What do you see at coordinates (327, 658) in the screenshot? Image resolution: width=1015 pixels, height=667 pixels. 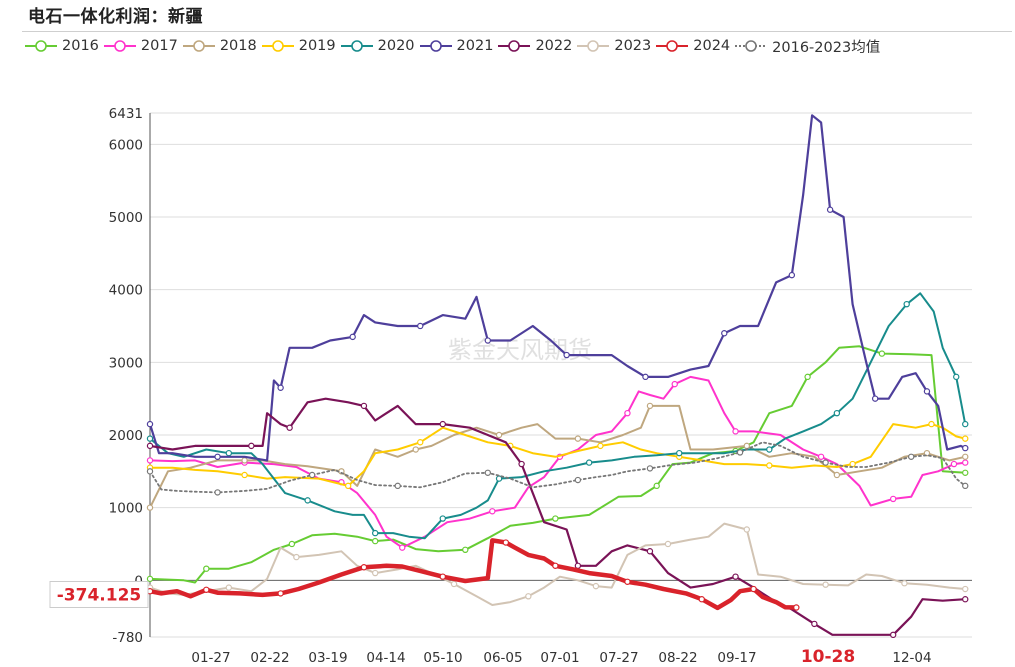 I see `x-tick-label: 03-19` at bounding box center [327, 658].